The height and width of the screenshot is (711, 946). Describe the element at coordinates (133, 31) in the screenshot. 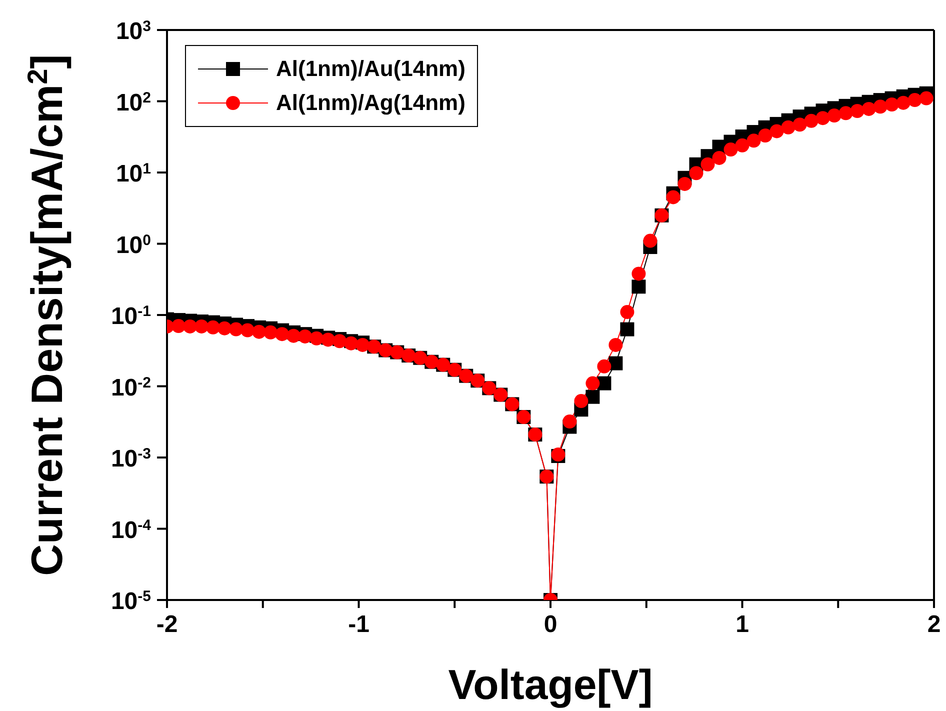

I see `y-tick-label: 10$^{3}$` at that location.